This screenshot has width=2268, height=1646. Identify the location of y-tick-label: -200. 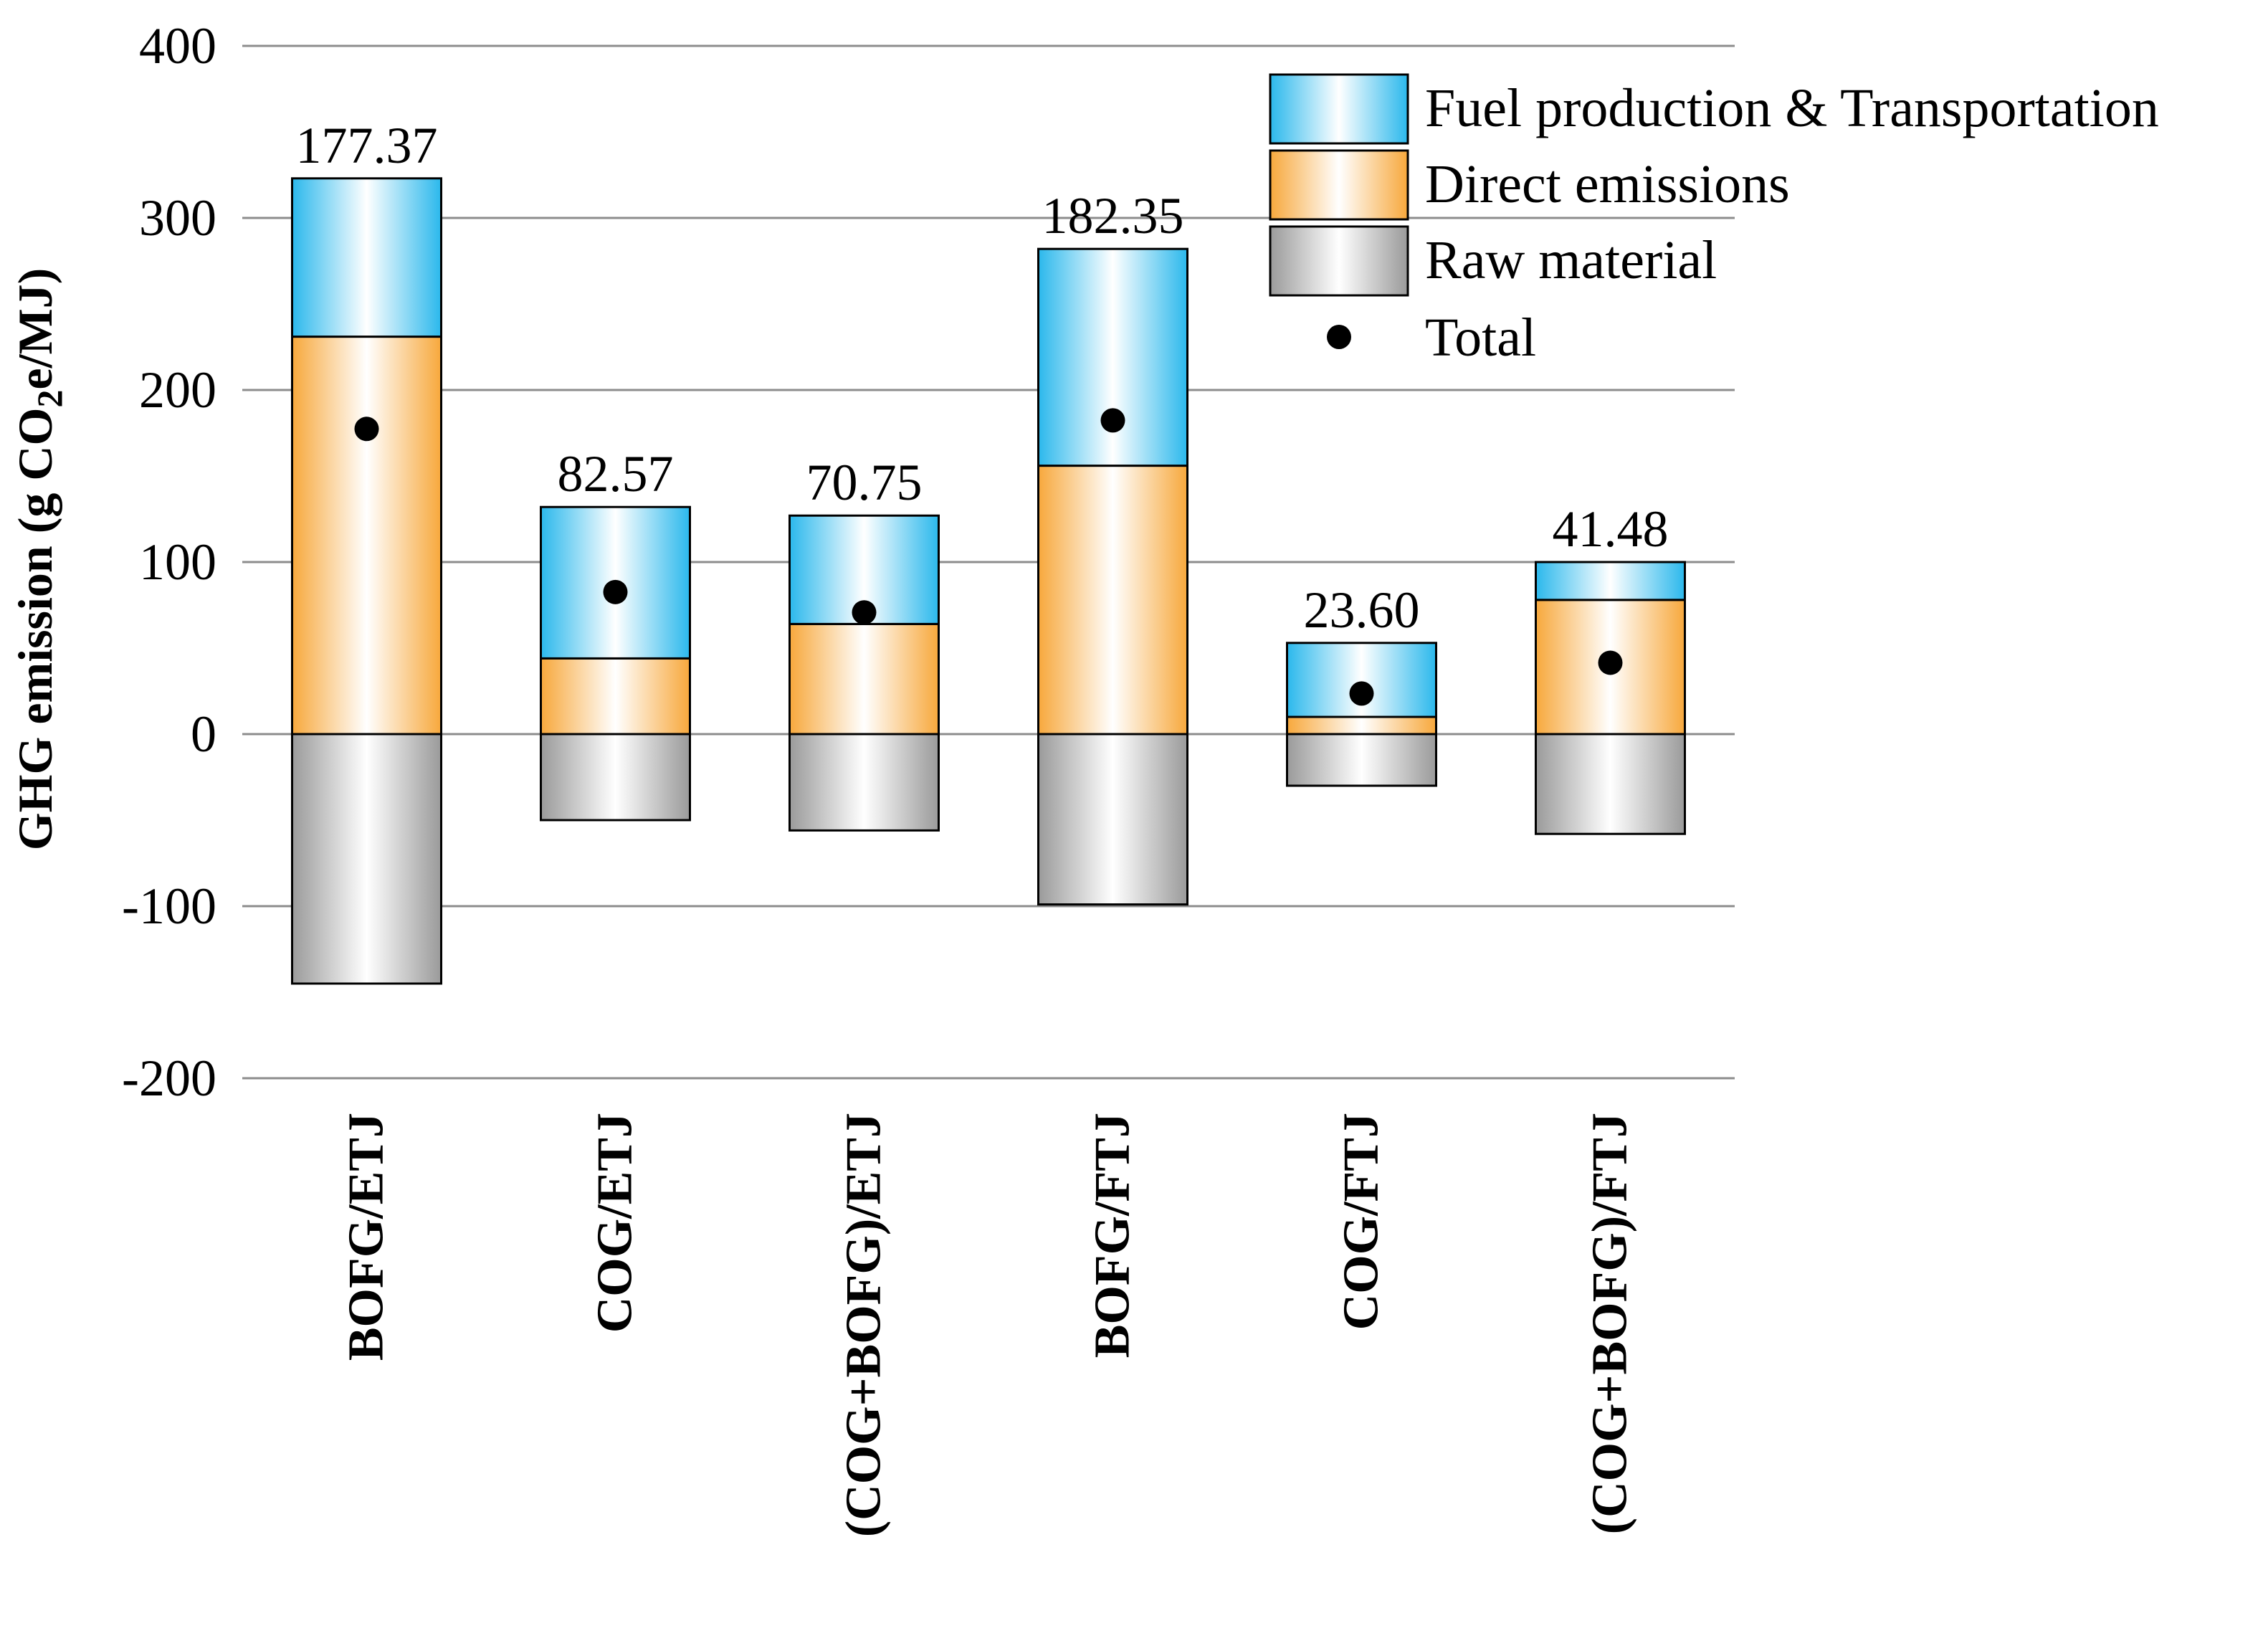
(169, 1078).